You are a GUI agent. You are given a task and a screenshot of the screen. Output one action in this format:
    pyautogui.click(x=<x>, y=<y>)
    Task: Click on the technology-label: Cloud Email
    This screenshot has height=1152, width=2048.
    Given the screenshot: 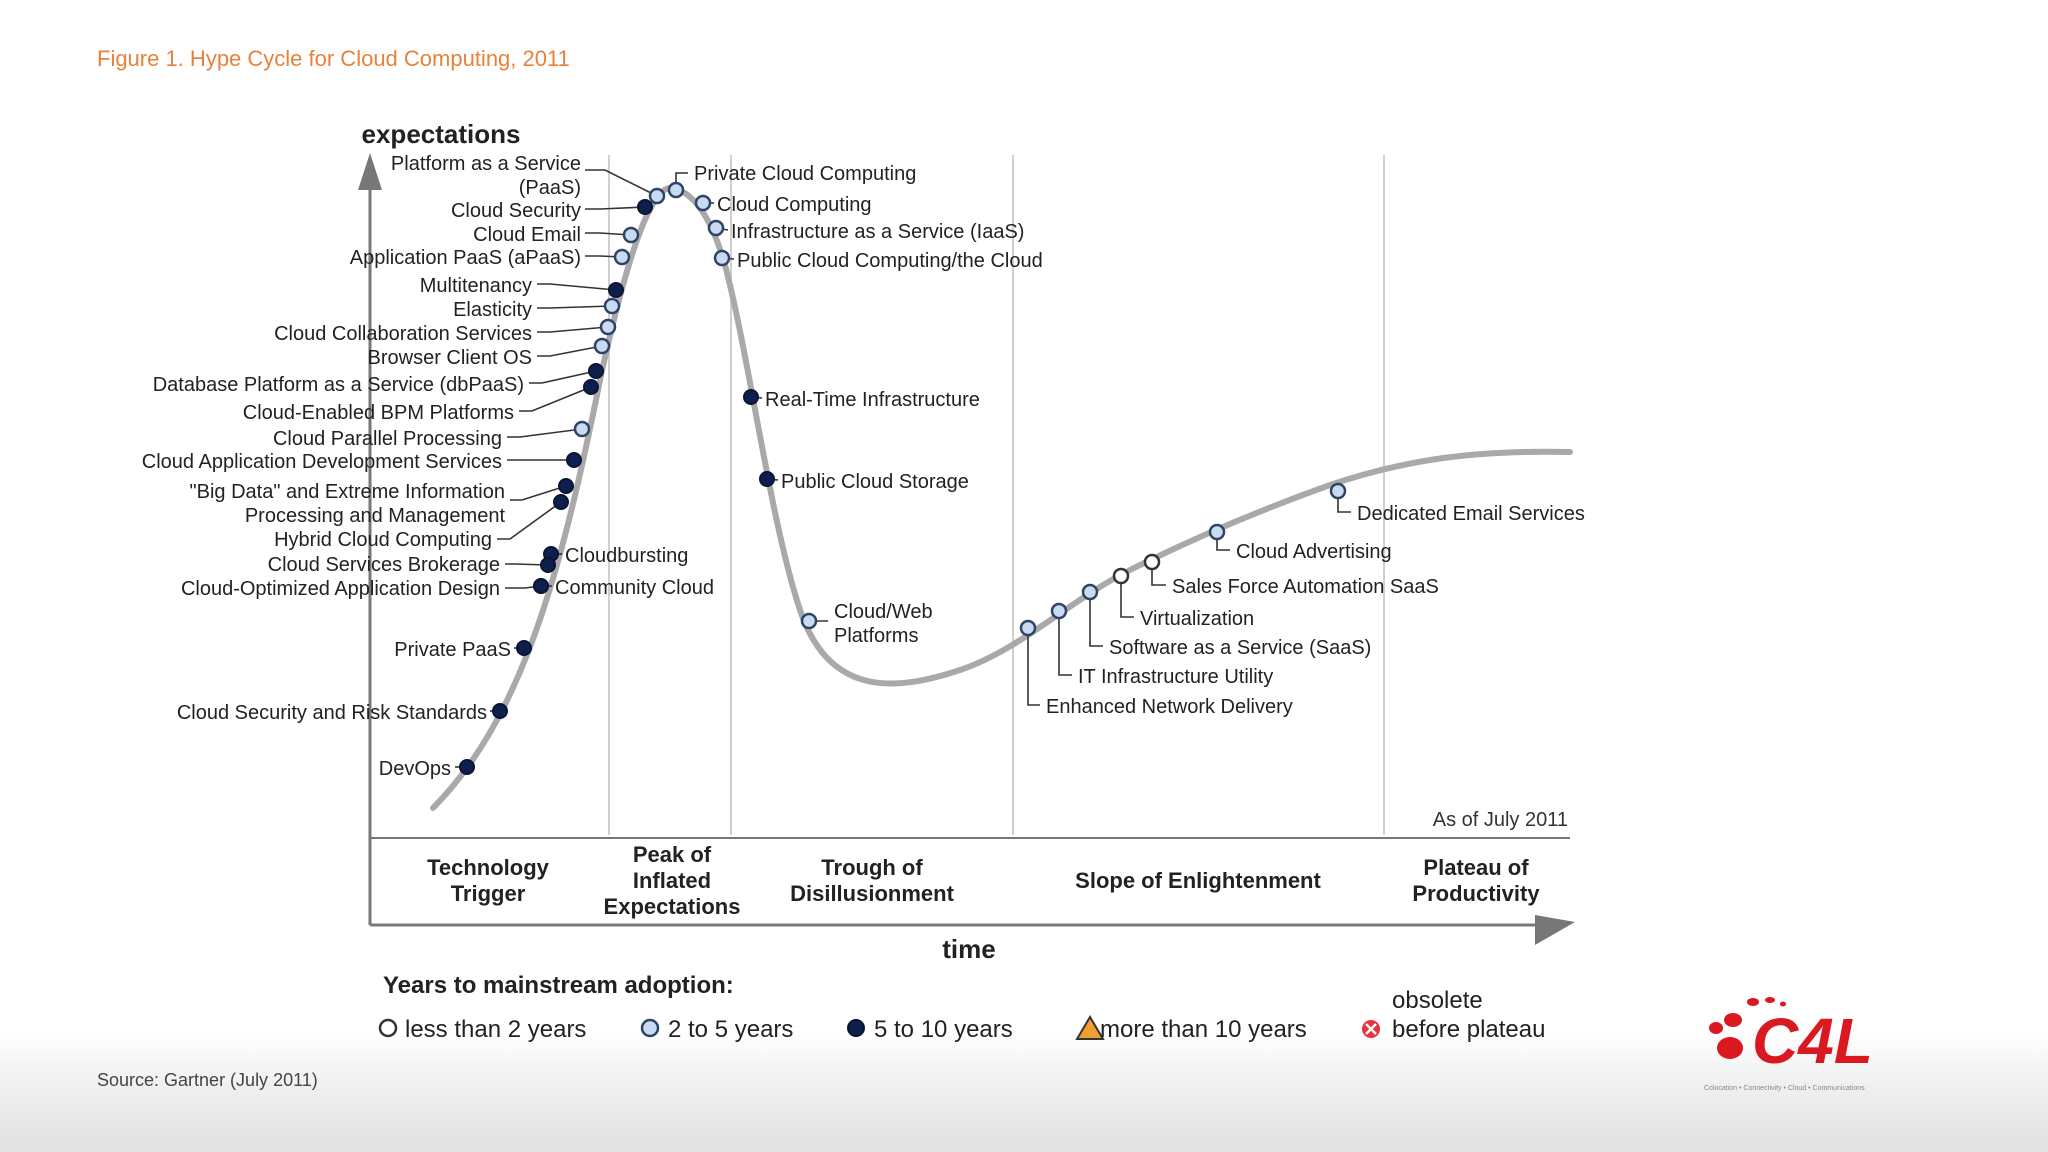 What is the action you would take?
    pyautogui.click(x=527, y=235)
    